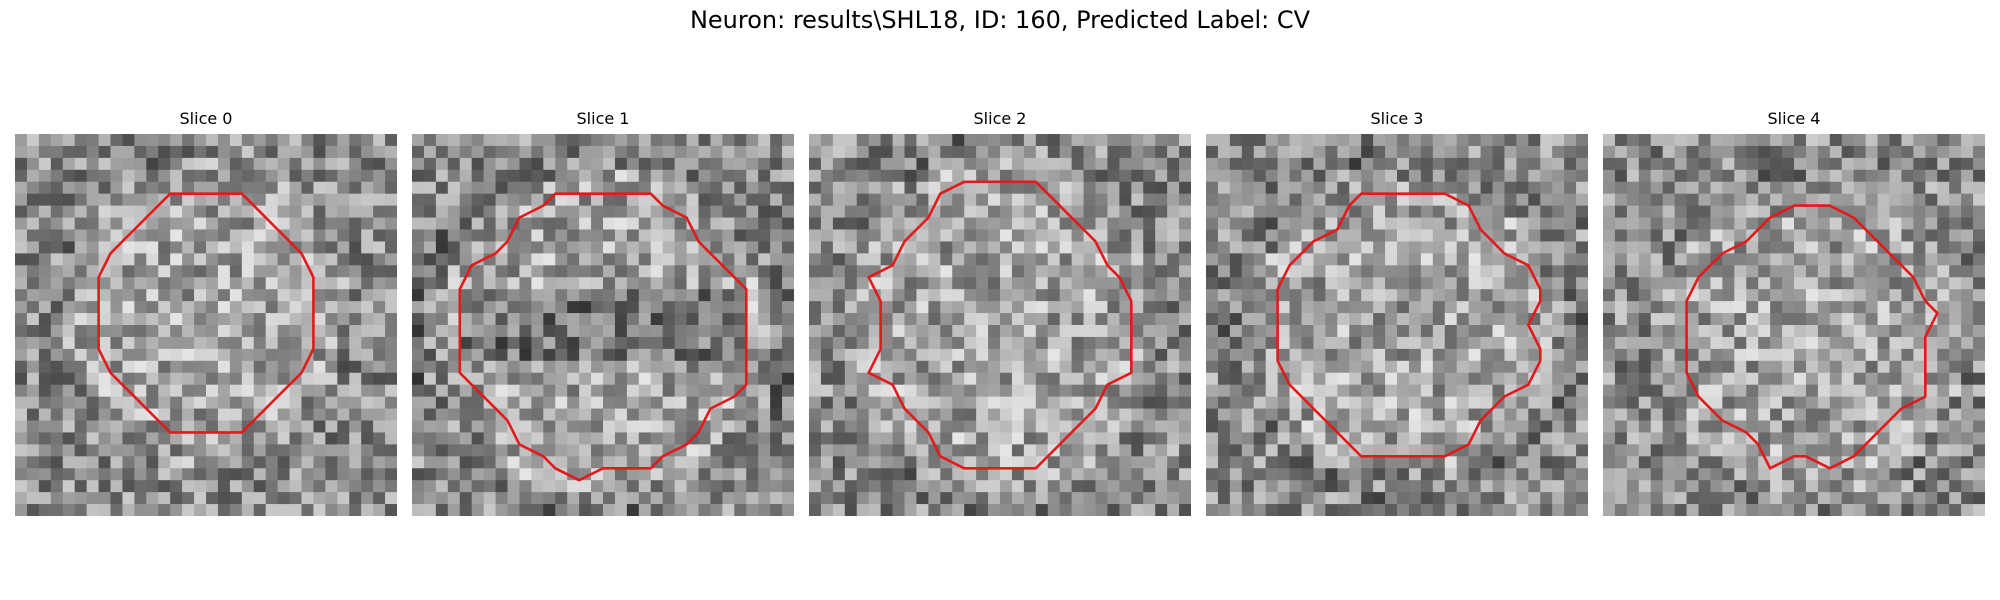 Image resolution: width=2000 pixels, height=600 pixels. Describe the element at coordinates (206, 118) in the screenshot. I see `slice-title-0: Slice 0` at that location.